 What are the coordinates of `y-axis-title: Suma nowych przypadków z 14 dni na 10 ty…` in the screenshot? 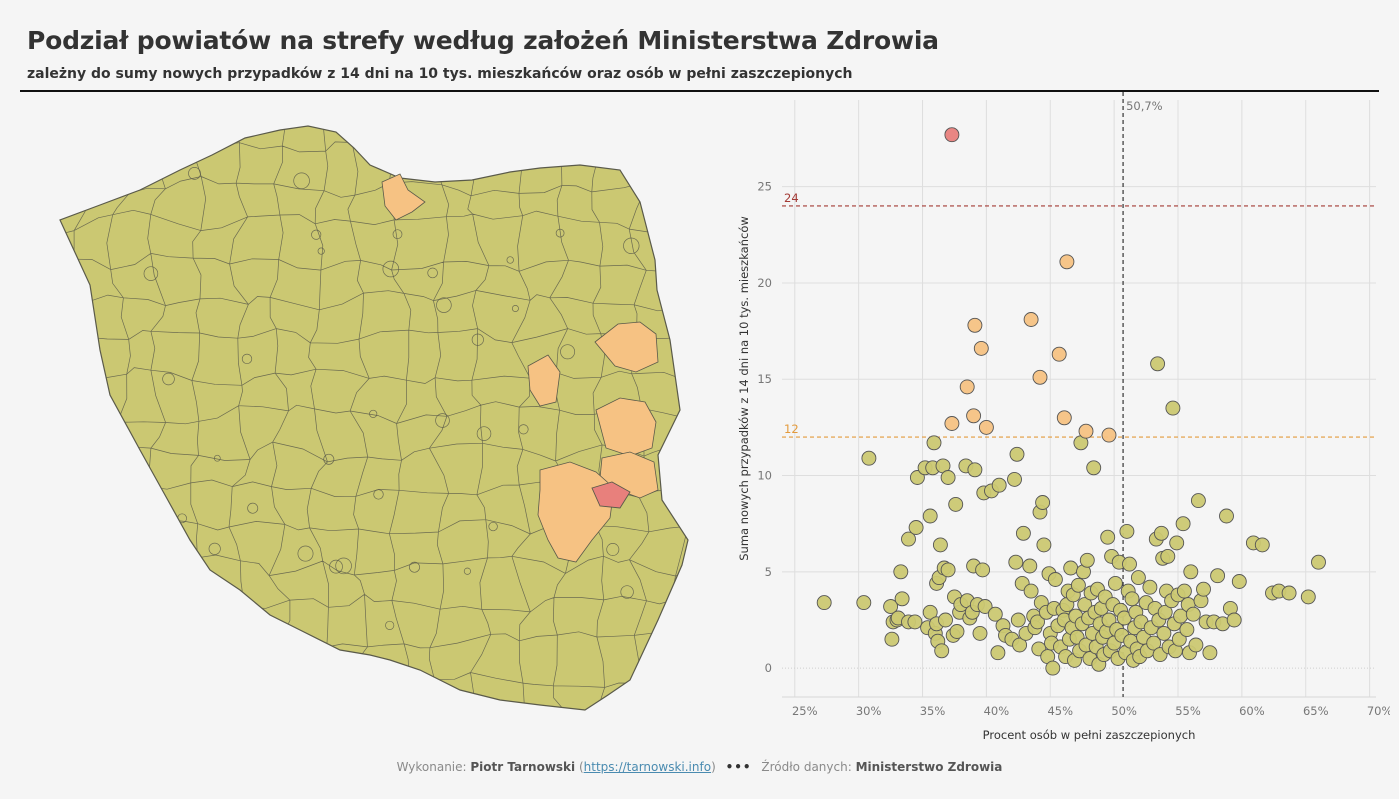 It's located at (744, 388).